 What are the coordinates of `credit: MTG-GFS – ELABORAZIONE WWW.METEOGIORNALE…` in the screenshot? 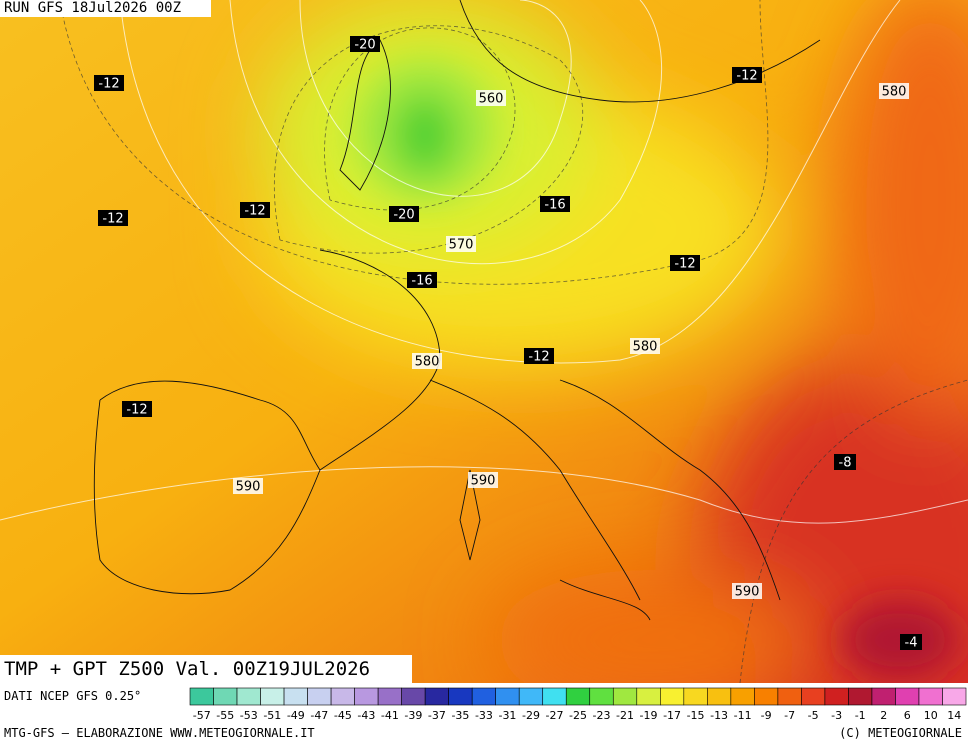 It's located at (159, 733).